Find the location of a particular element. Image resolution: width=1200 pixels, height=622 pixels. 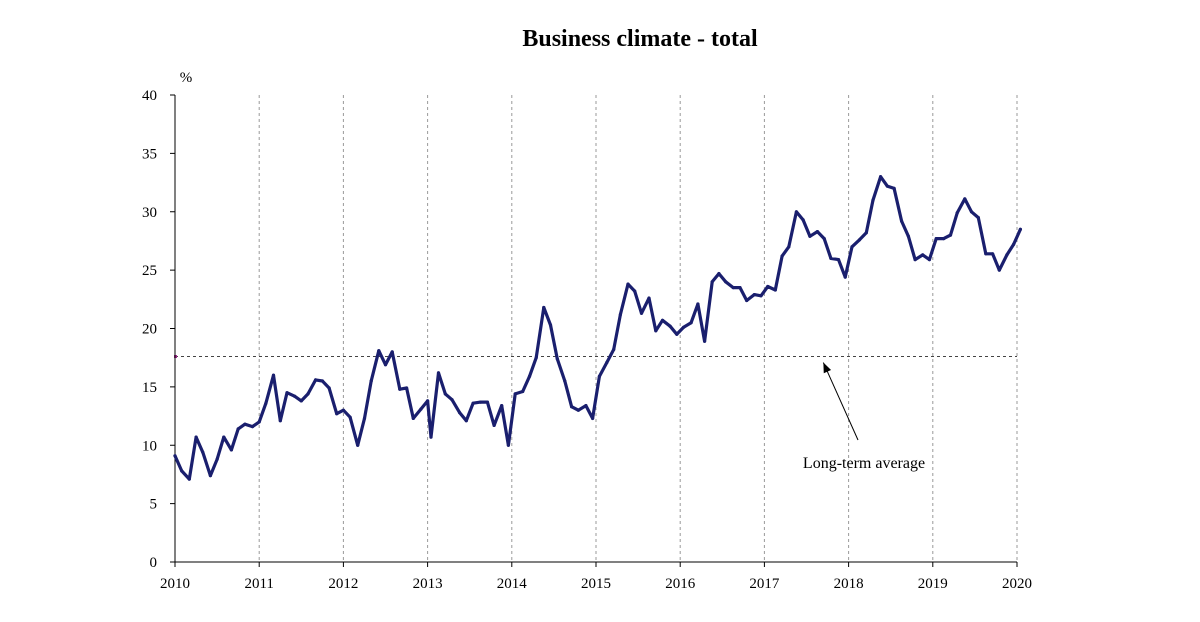

y-tick-label-20: 20 is located at coordinates (149, 330).